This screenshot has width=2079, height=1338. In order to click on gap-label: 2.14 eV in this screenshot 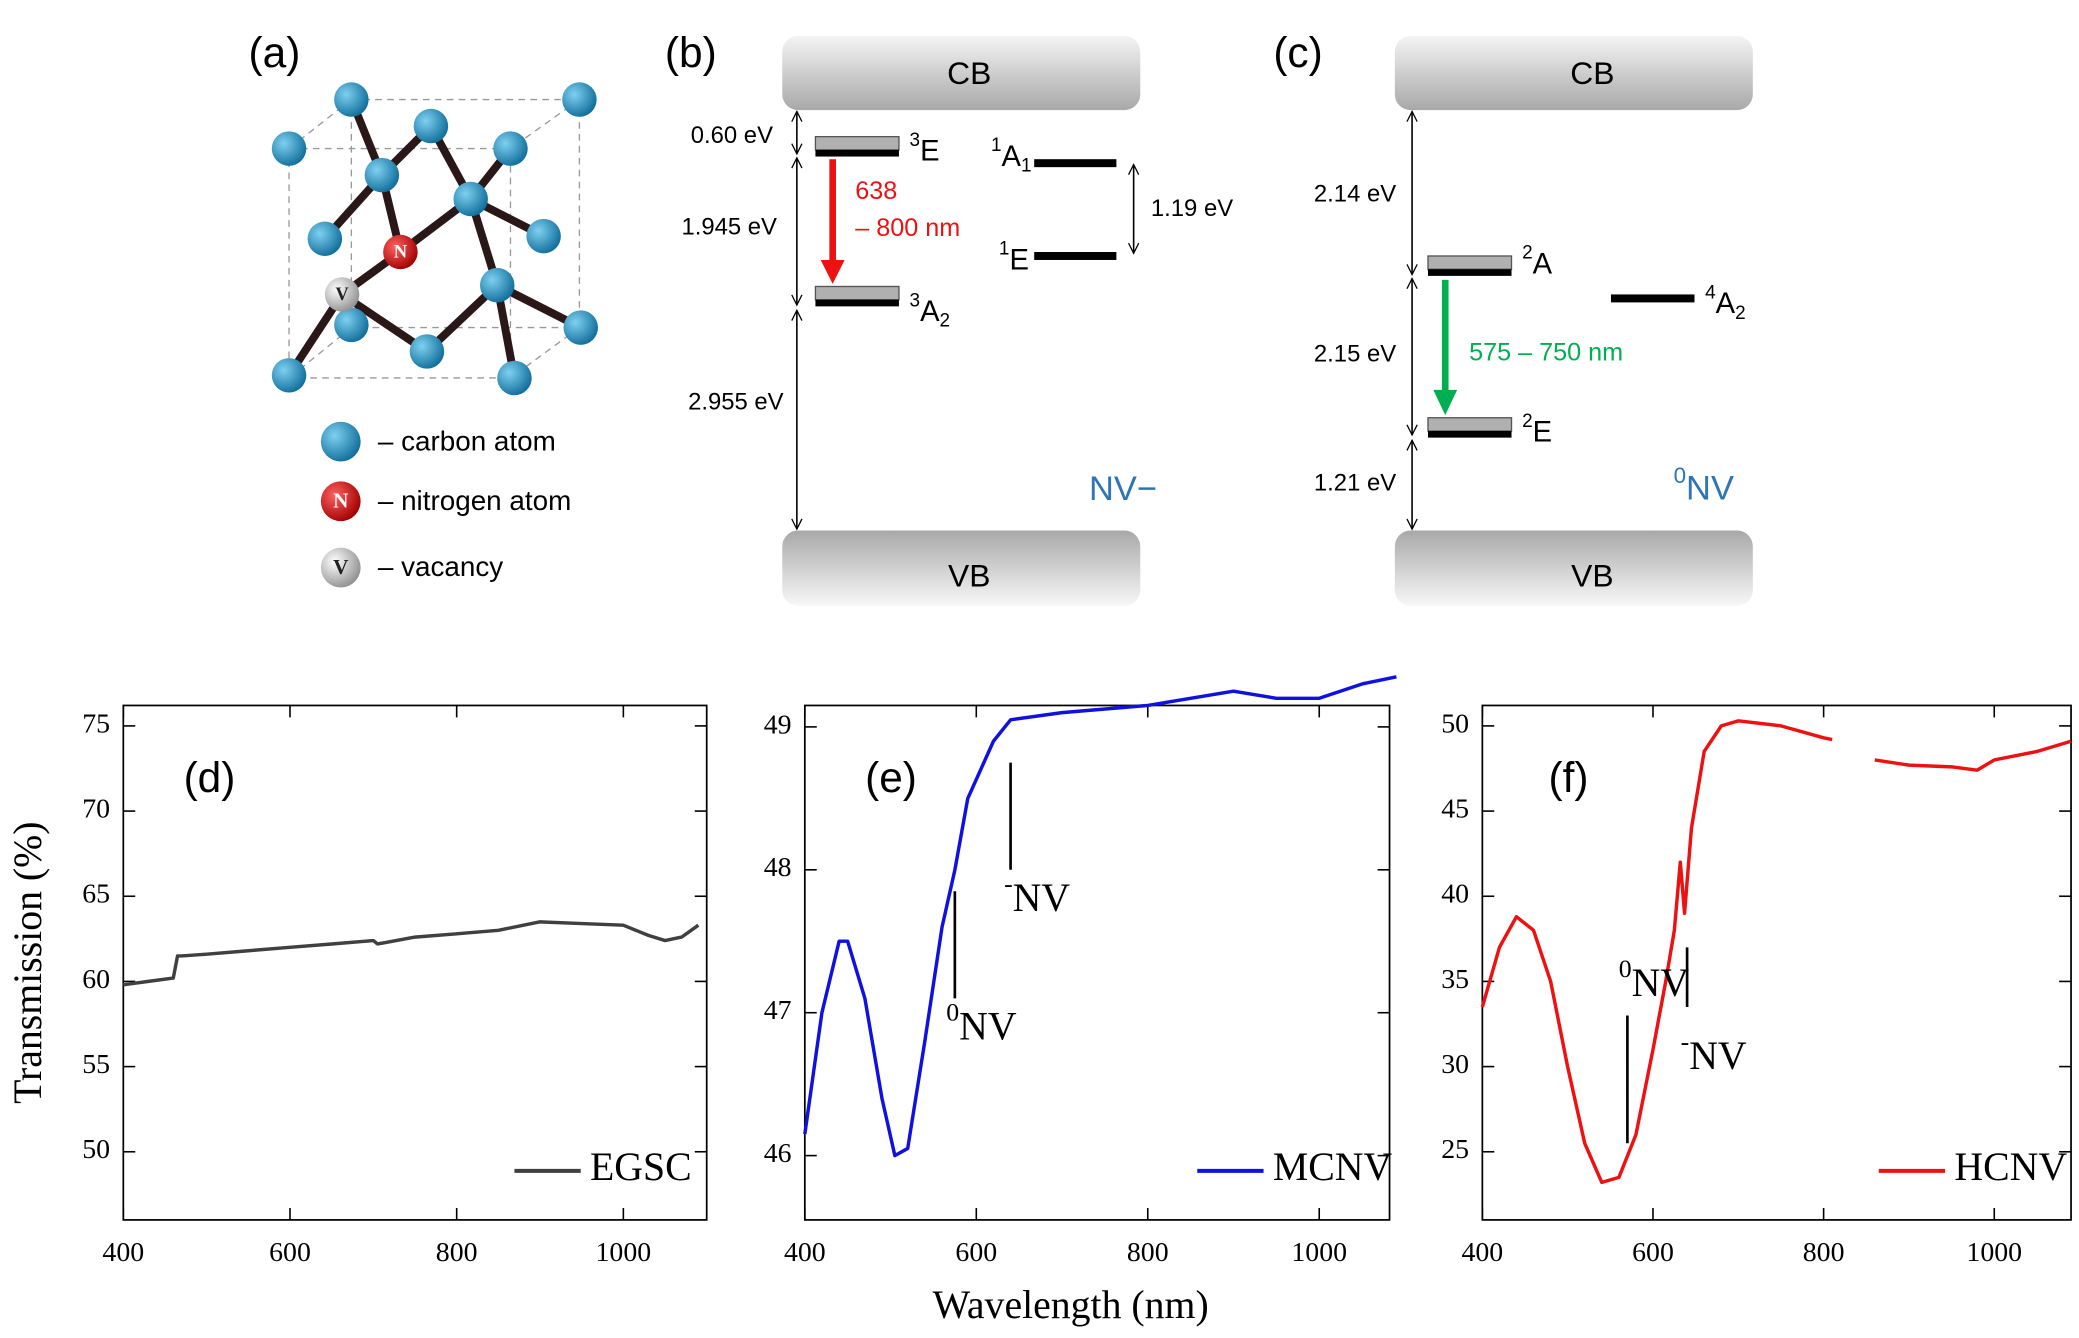, I will do `click(1355, 193)`.